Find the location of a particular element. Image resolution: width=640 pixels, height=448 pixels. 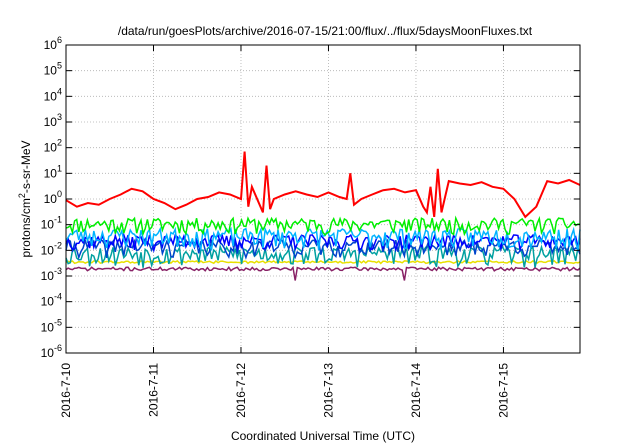

x-axis-label: Coordinated Universal Time (UTC) is located at coordinates (323, 436).